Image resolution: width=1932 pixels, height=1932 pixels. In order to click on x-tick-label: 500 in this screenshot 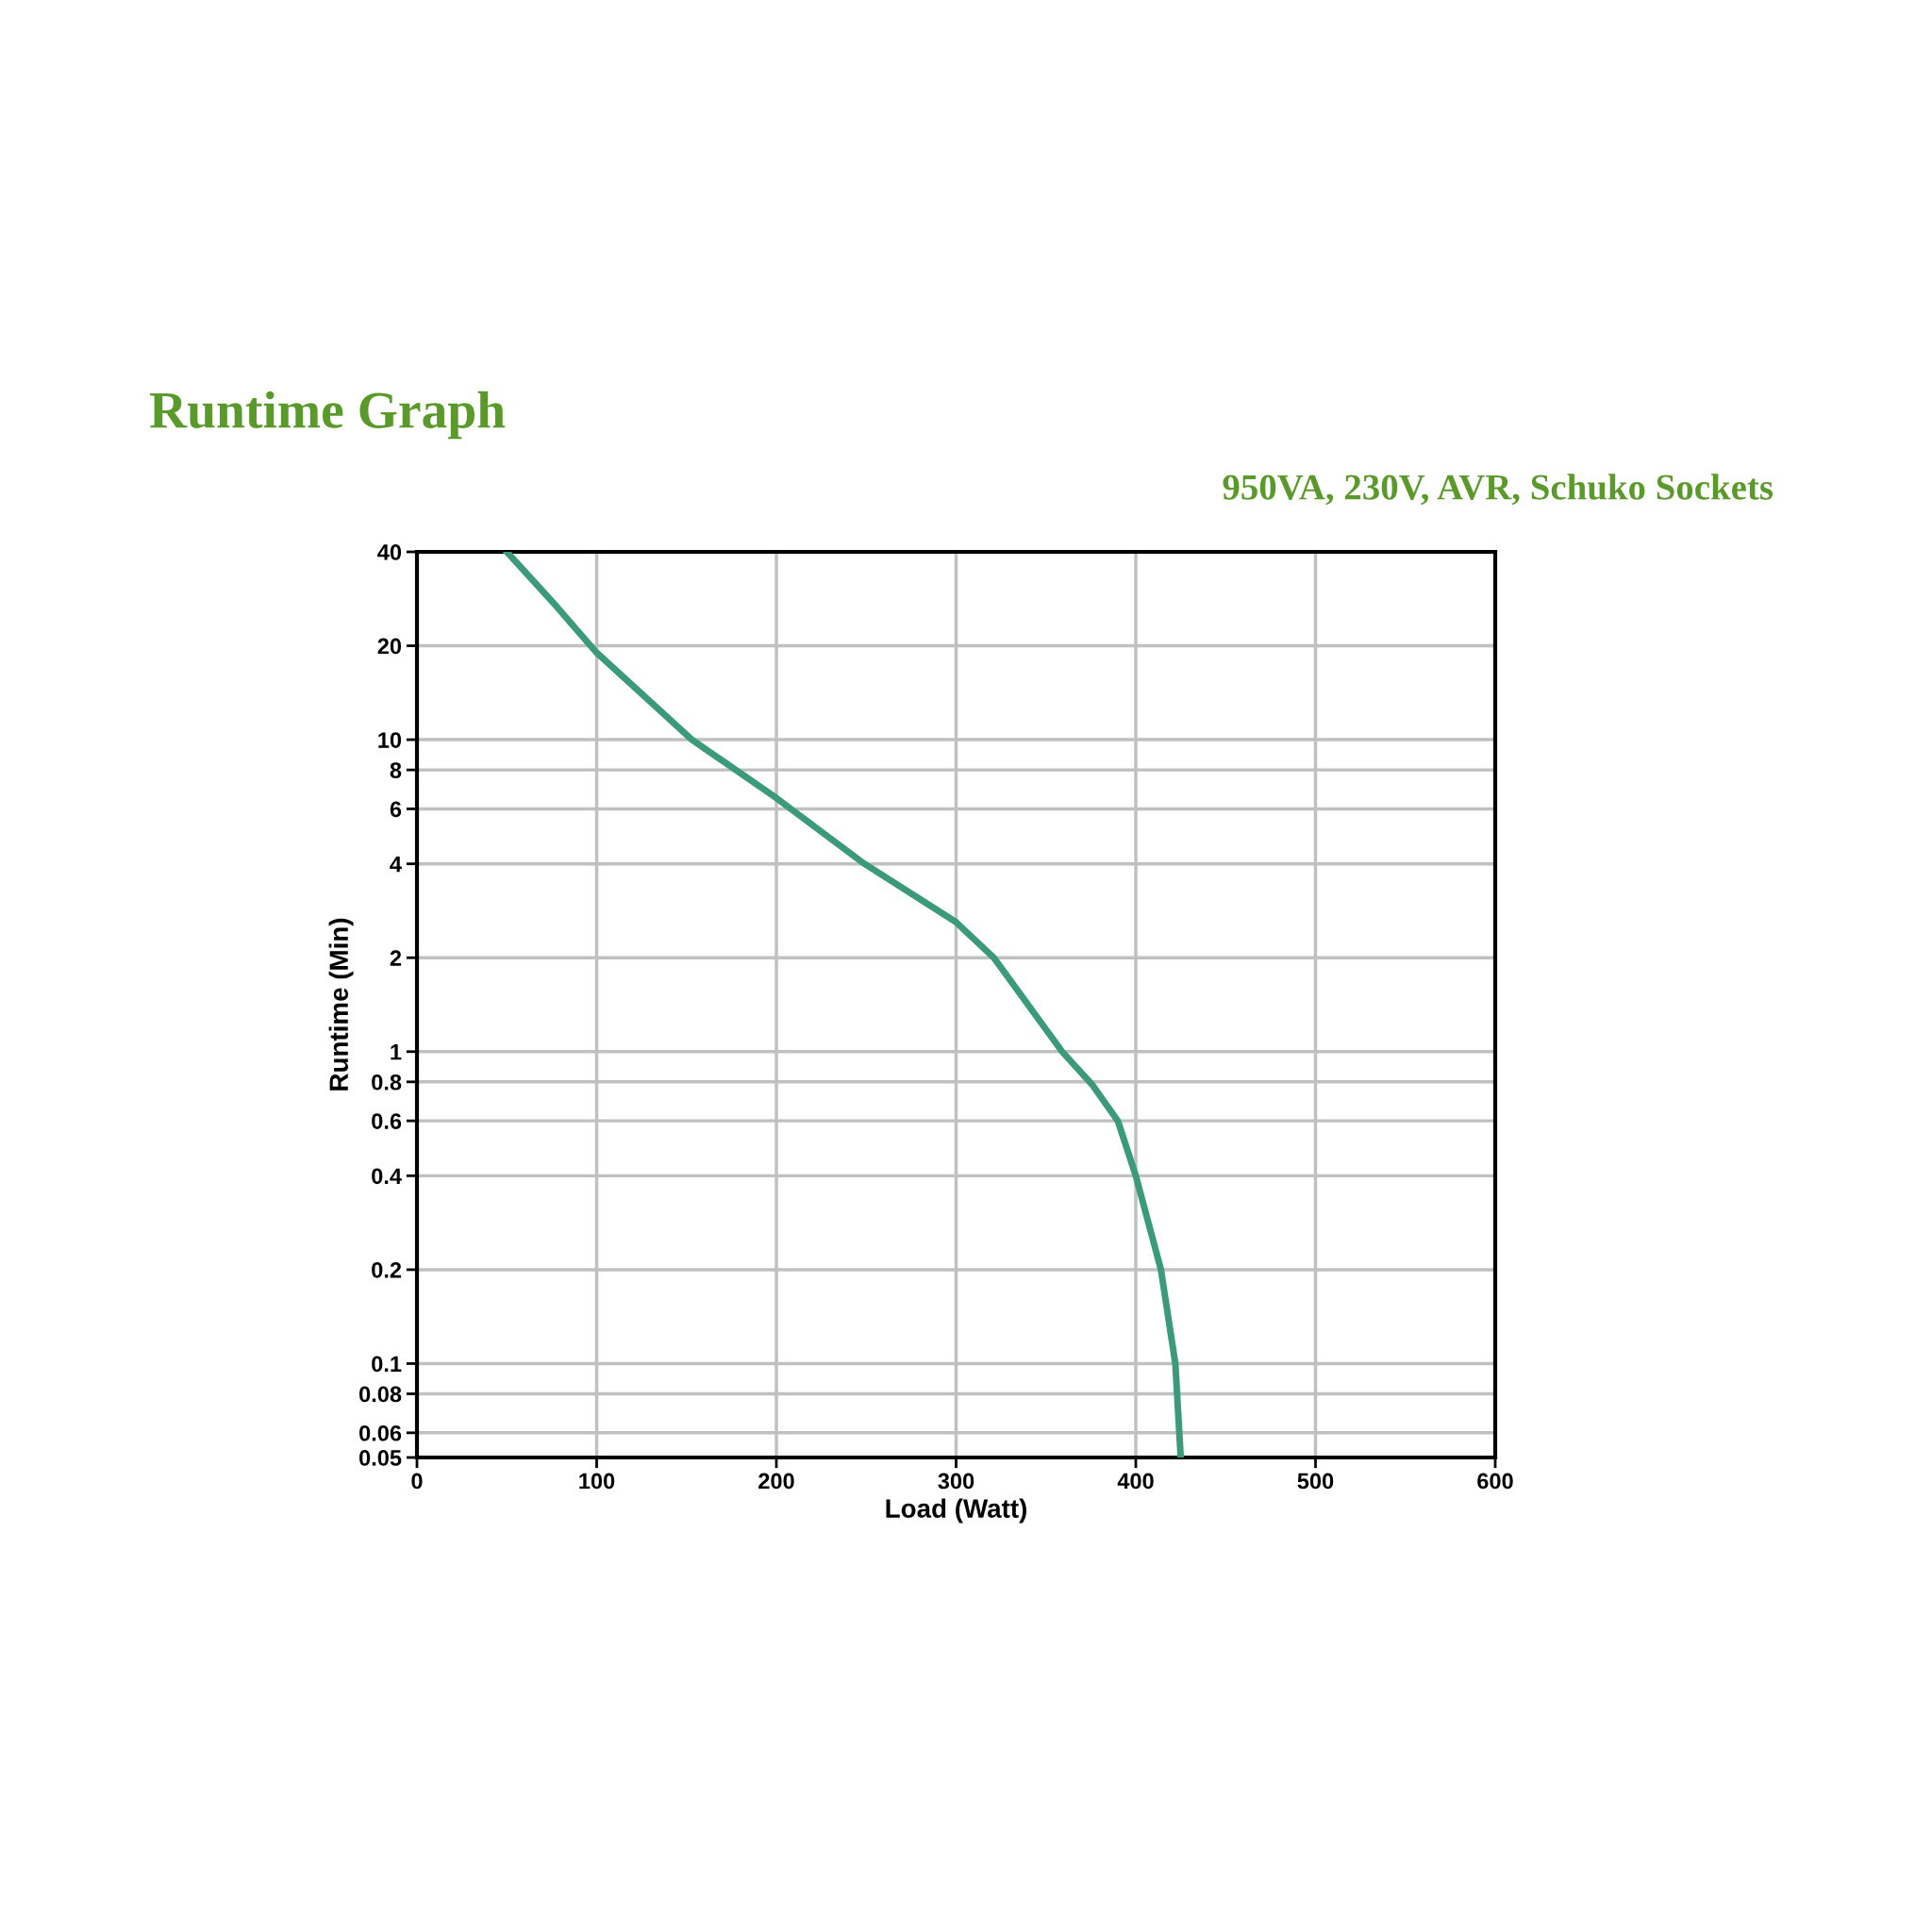, I will do `click(1315, 1481)`.